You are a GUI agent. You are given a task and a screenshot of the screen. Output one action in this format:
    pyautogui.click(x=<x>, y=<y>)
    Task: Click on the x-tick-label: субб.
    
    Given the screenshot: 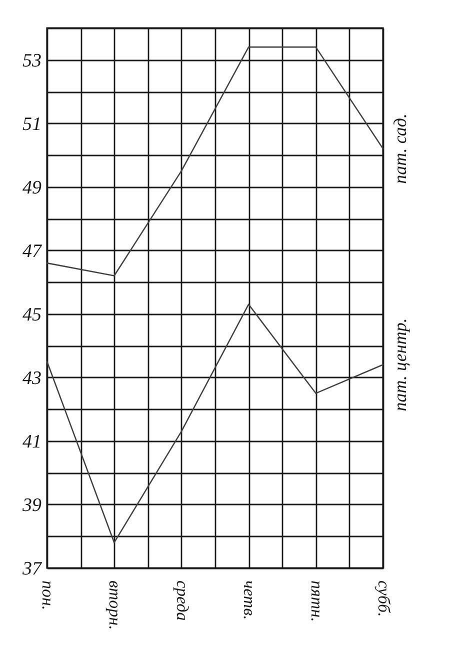 What is the action you would take?
    pyautogui.click(x=384, y=598)
    